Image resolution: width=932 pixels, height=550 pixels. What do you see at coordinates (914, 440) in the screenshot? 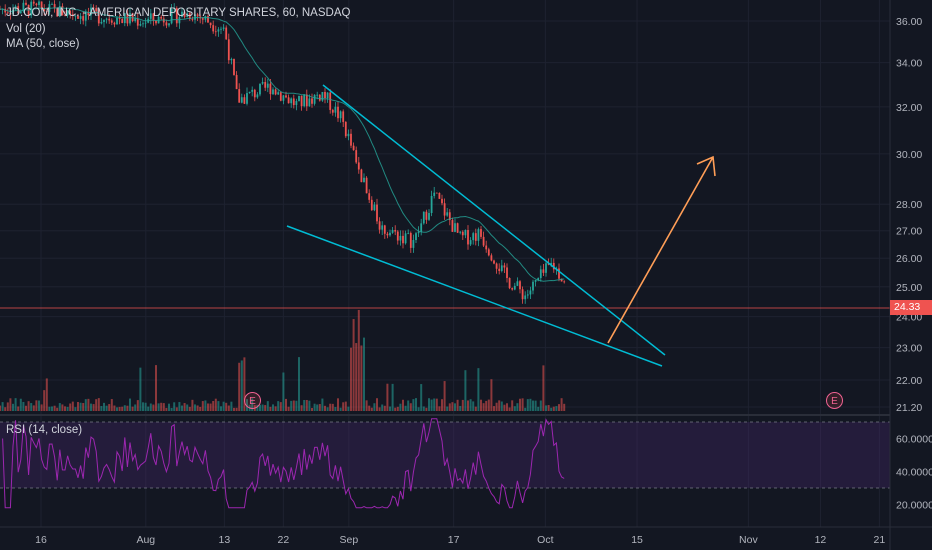
I see `rsi-tick-label: 60.0000` at bounding box center [914, 440].